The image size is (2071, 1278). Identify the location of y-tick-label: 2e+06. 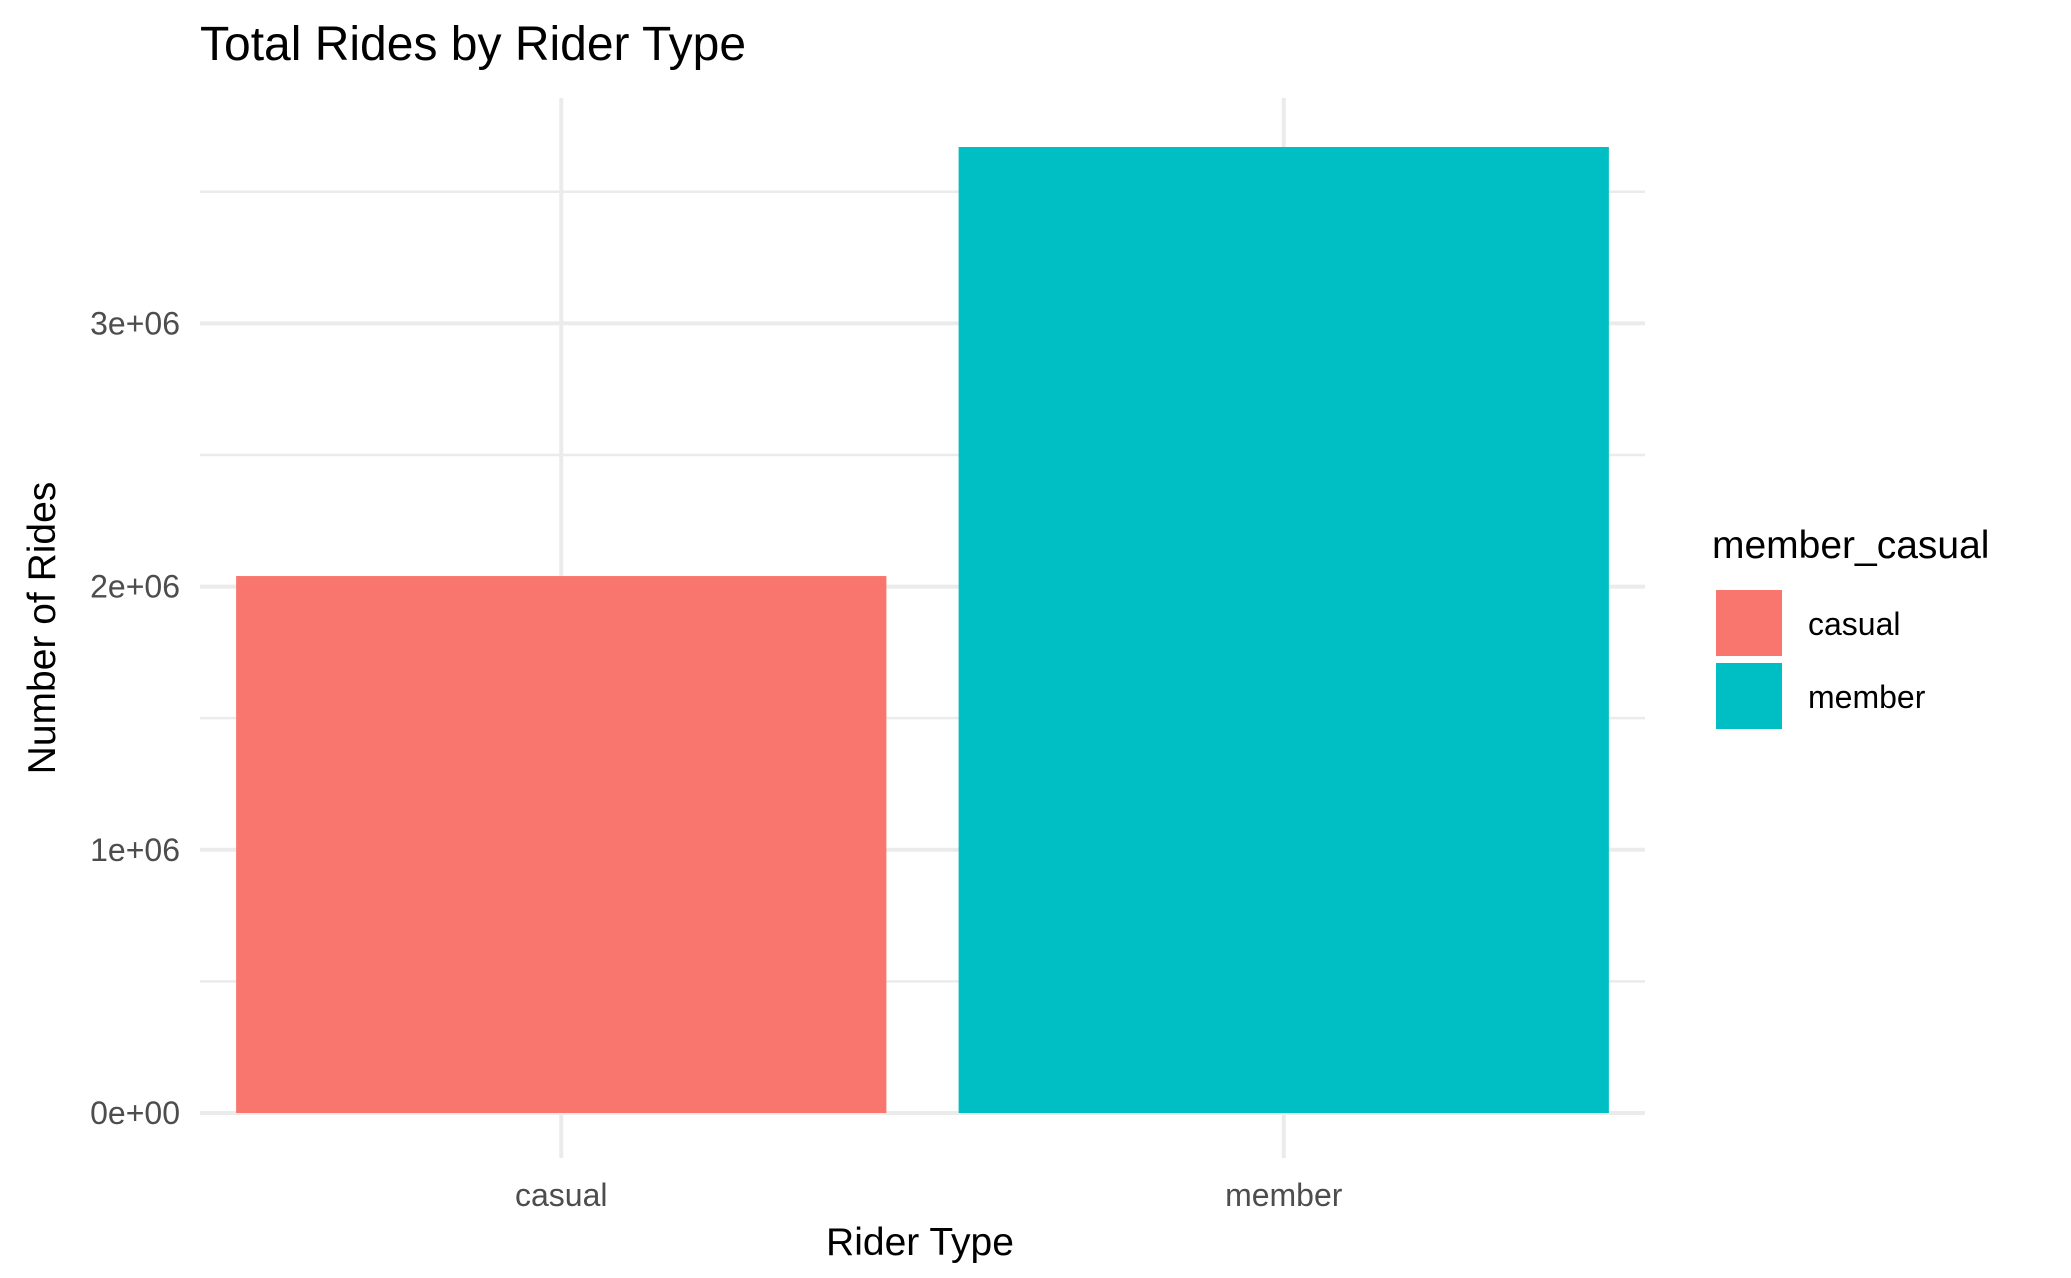
(135, 587).